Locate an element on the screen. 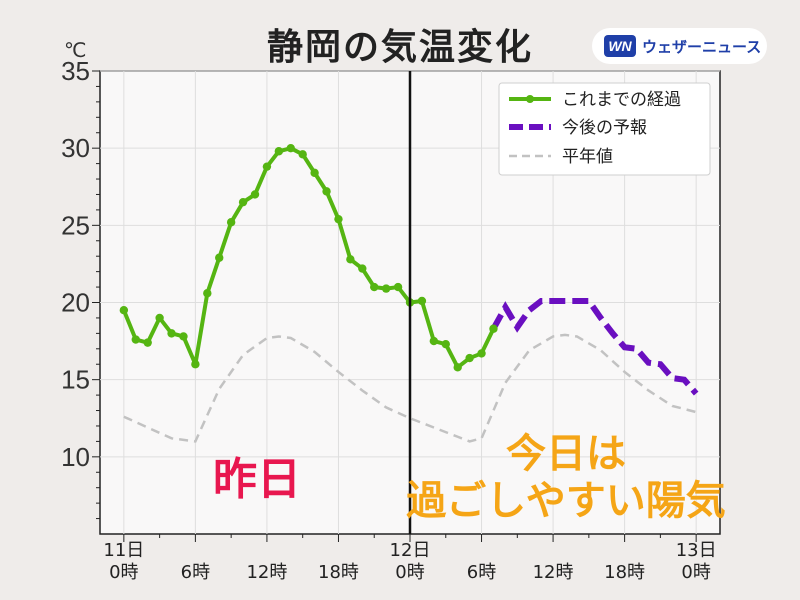  y-tick-label: 15 is located at coordinates (75, 380).